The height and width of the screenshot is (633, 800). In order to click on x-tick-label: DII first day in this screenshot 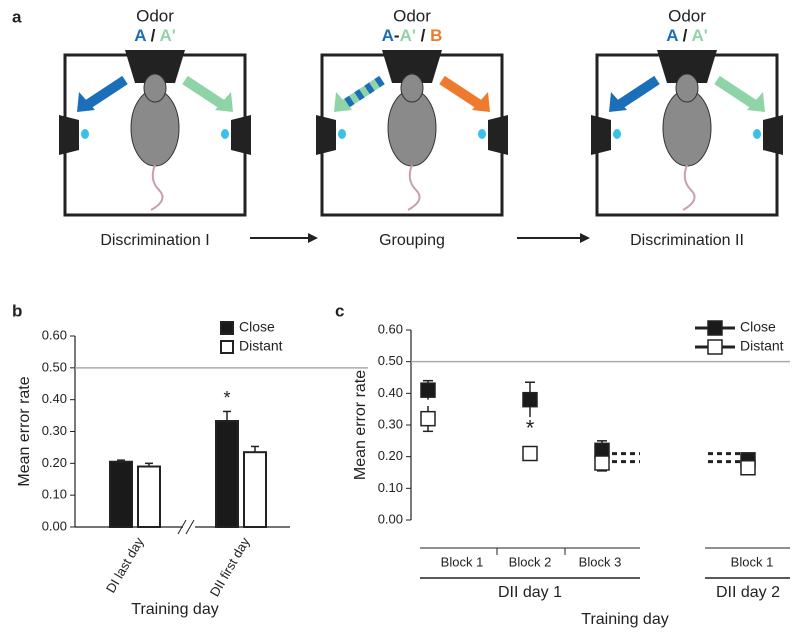, I will do `click(230, 566)`.